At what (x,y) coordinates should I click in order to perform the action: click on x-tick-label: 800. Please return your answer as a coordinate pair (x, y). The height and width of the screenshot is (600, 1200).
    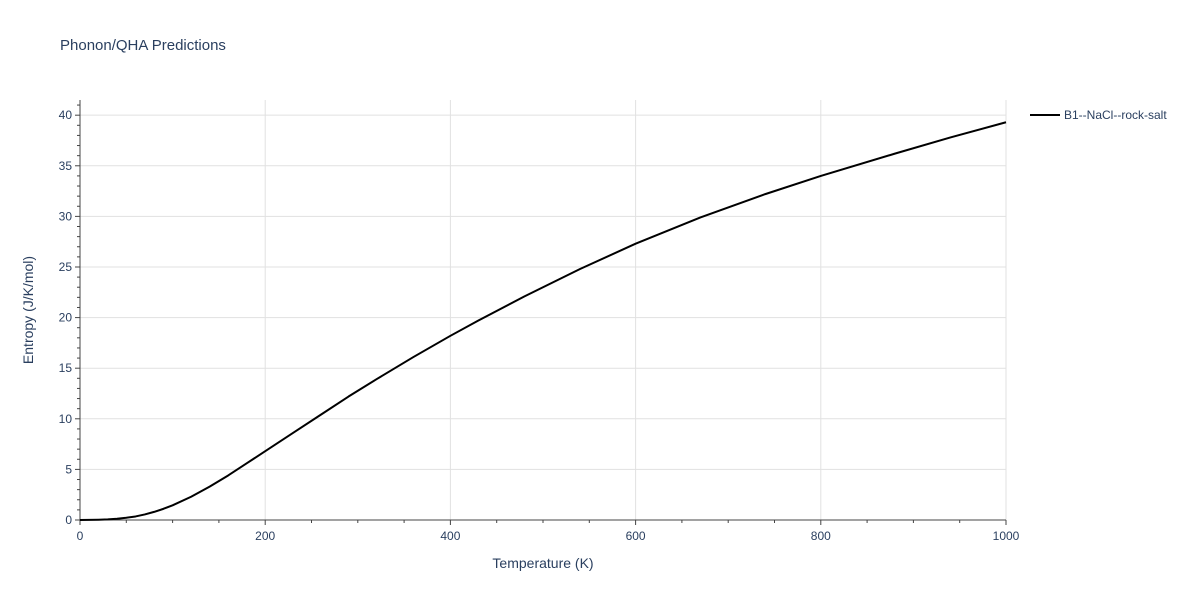
    Looking at the image, I should click on (821, 536).